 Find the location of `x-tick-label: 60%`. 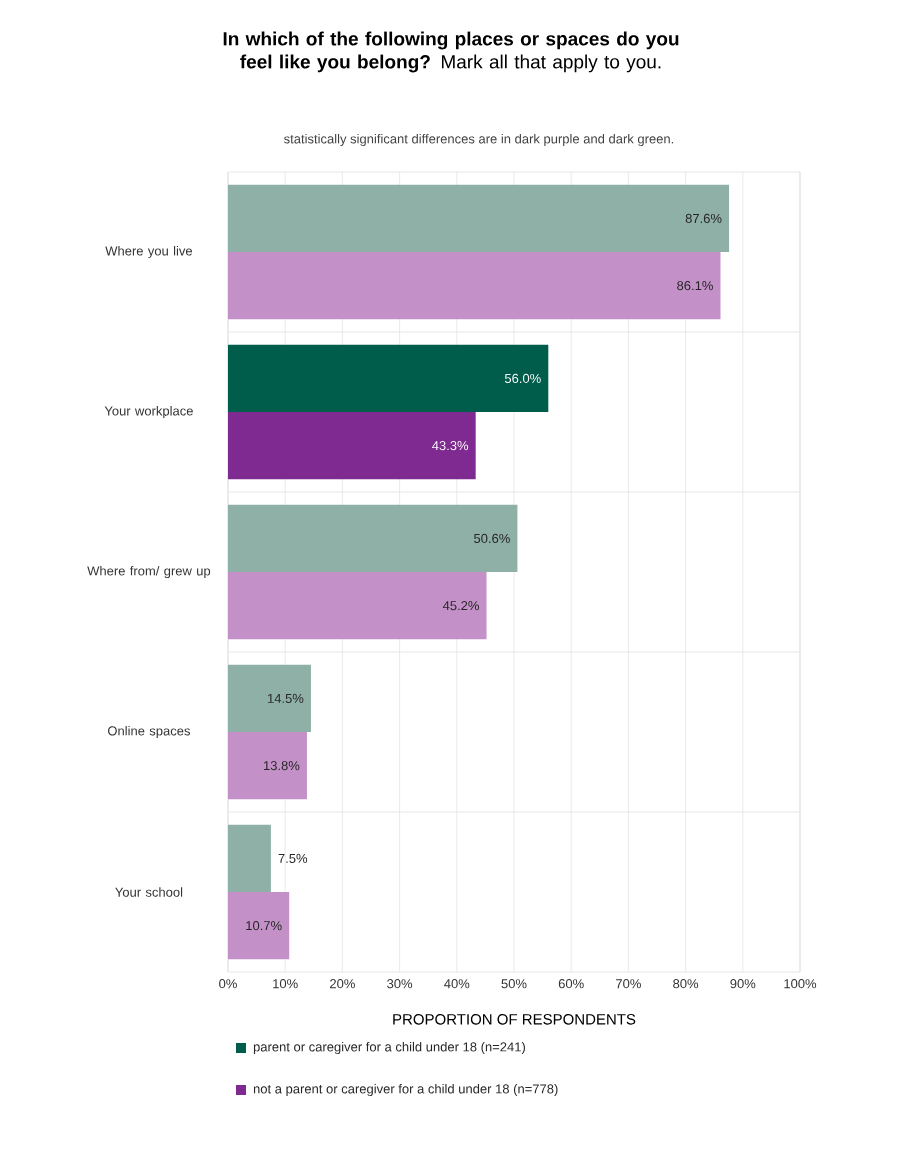

x-tick-label: 60% is located at coordinates (571, 984).